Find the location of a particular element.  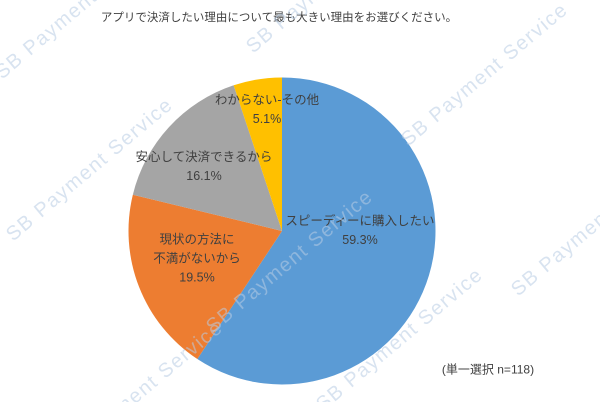

label-pct: 19.5% is located at coordinates (197, 277).